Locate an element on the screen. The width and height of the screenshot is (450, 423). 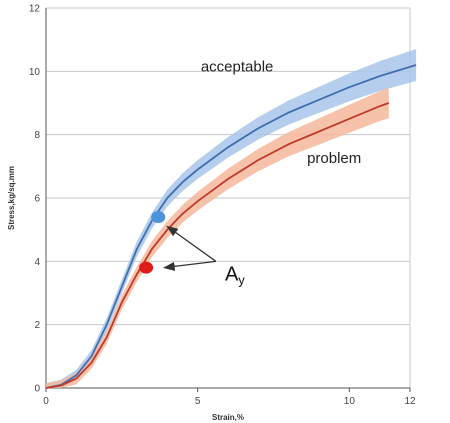
y-tick-label-4: 4 is located at coordinates (37, 262).